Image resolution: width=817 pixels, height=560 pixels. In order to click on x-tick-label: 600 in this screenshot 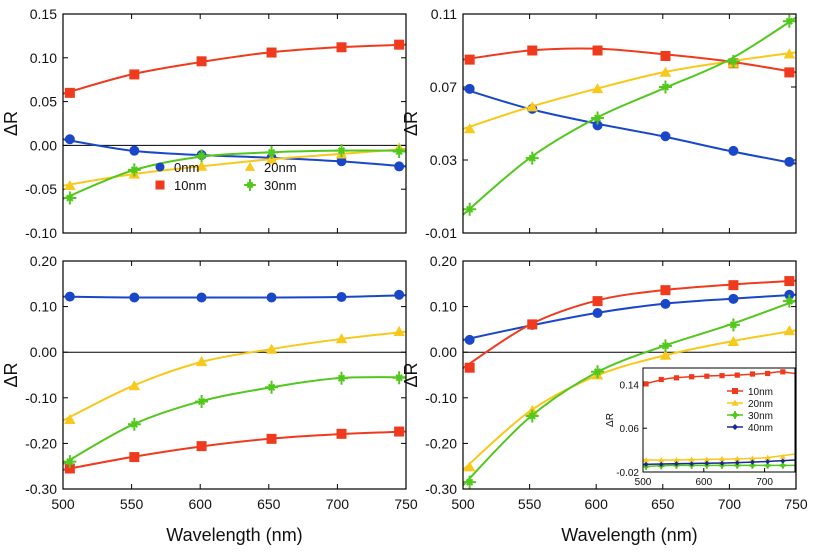, I will do `click(201, 504)`.